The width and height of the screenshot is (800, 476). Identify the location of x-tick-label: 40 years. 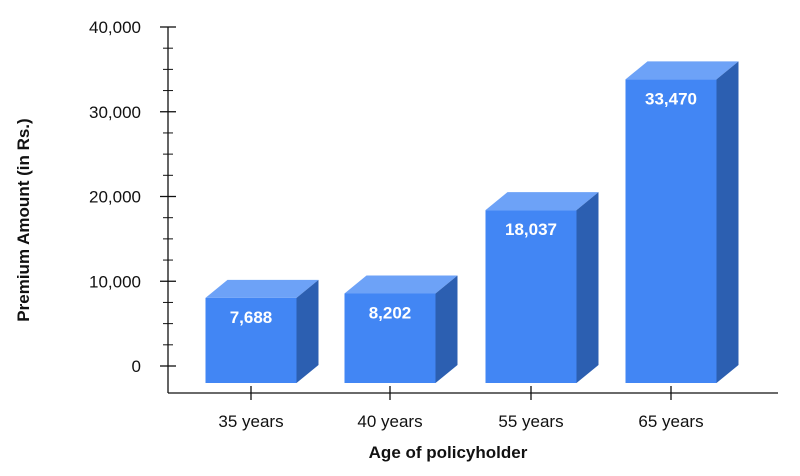
(389, 421).